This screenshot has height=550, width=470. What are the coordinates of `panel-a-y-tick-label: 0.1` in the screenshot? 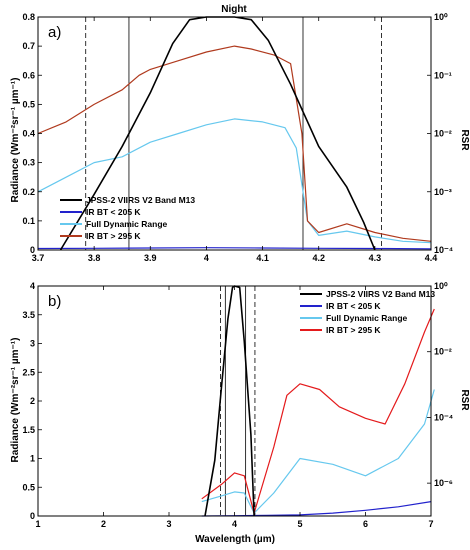 It's located at (28, 221).